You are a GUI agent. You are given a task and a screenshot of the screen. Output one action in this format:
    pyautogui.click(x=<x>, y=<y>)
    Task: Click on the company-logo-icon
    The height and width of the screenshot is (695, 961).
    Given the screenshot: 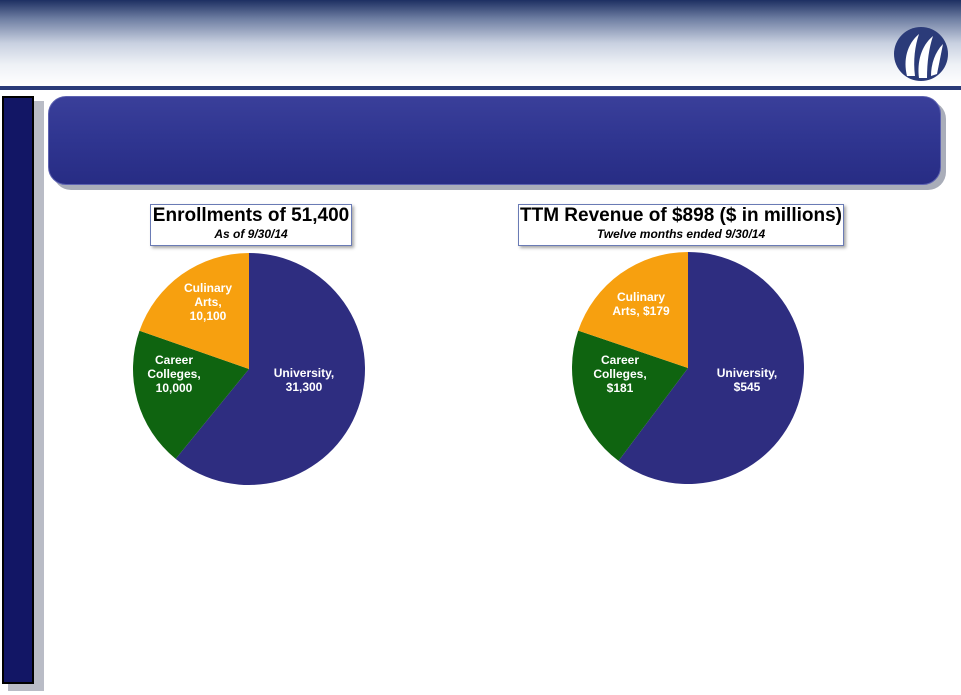 What is the action you would take?
    pyautogui.click(x=921, y=54)
    